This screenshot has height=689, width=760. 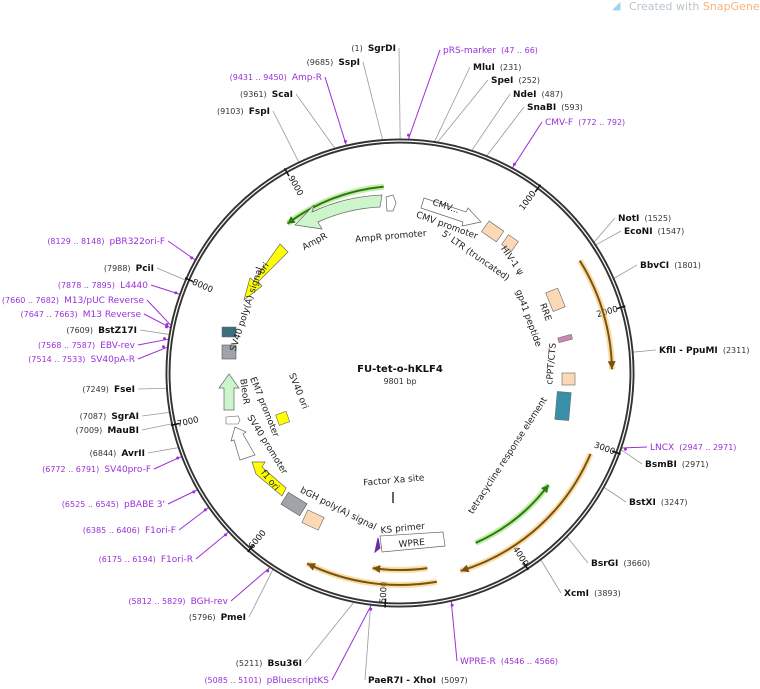 I want to click on feature-f1-ori, so click(x=269, y=479).